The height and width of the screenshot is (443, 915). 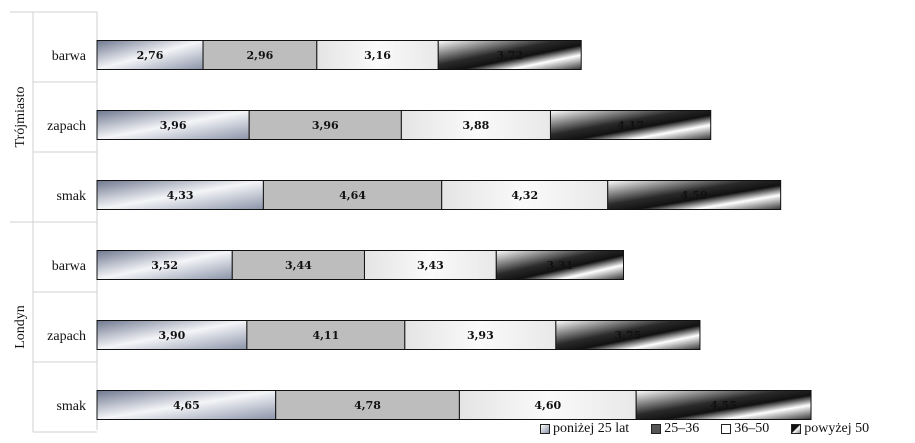 What do you see at coordinates (682, 428) in the screenshot?
I see `legend-label: 25–36` at bounding box center [682, 428].